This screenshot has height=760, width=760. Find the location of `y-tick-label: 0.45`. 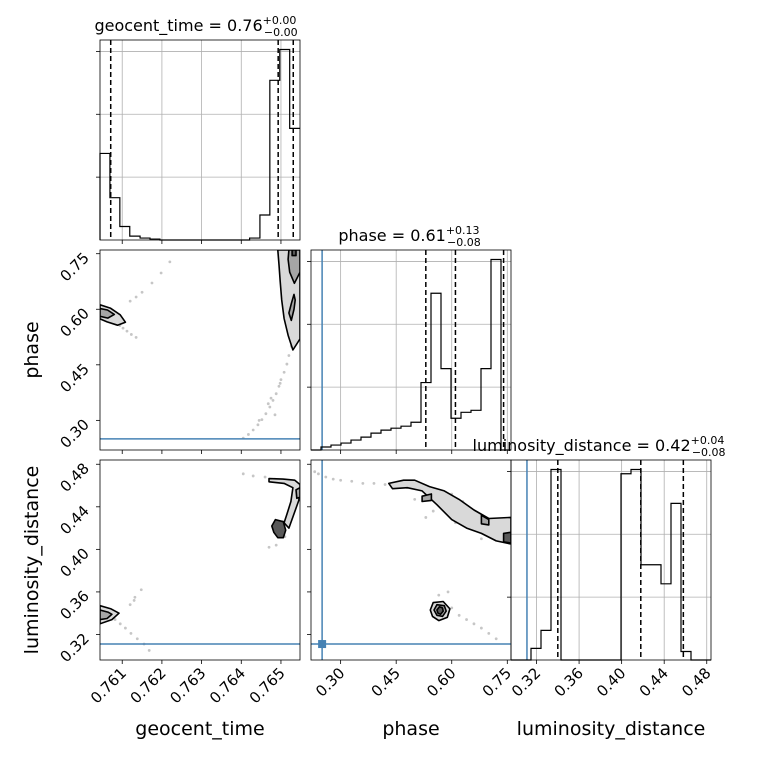

y-tick-label: 0.45 is located at coordinates (74, 378).